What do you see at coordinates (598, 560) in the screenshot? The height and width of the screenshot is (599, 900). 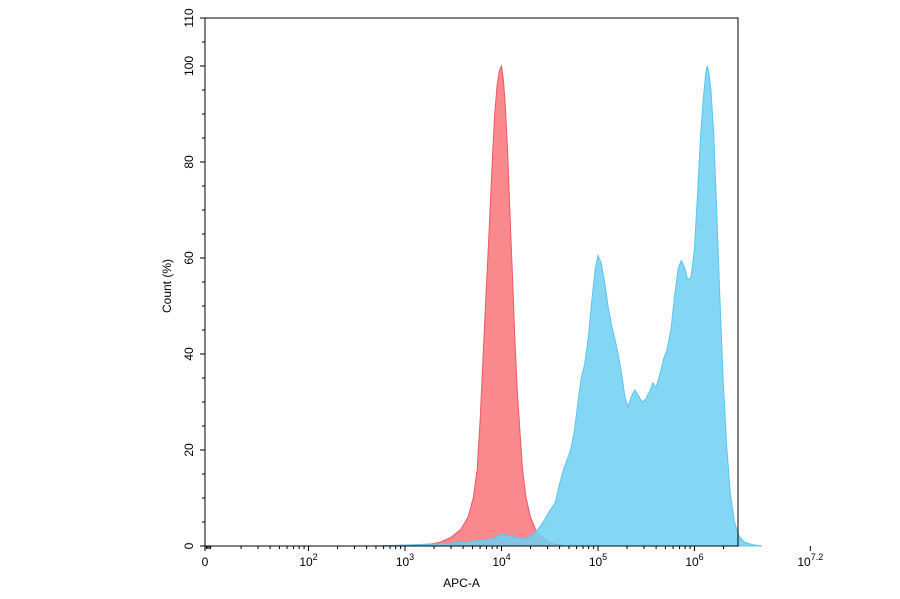 I see `x-tick-label: 10⁵` at bounding box center [598, 560].